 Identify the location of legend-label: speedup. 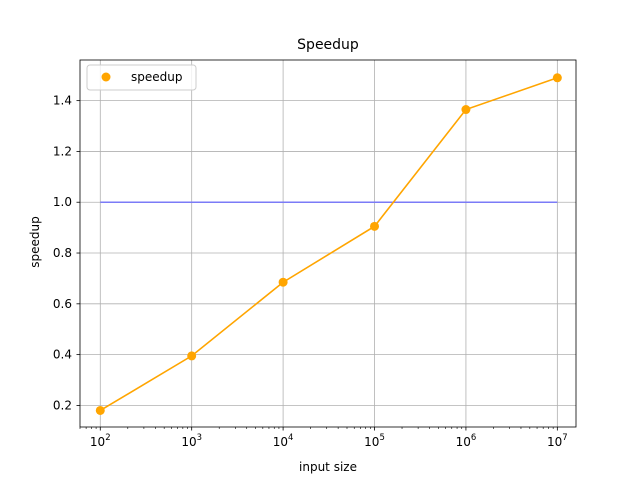
(156, 77).